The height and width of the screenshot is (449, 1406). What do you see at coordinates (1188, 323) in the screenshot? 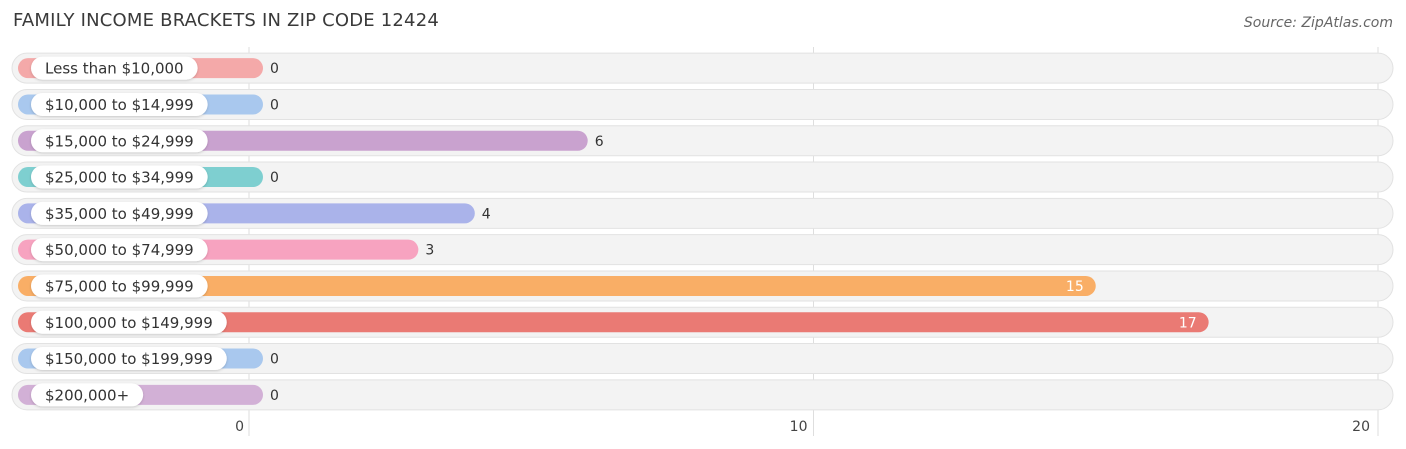
I see `value-label: 17` at bounding box center [1188, 323].